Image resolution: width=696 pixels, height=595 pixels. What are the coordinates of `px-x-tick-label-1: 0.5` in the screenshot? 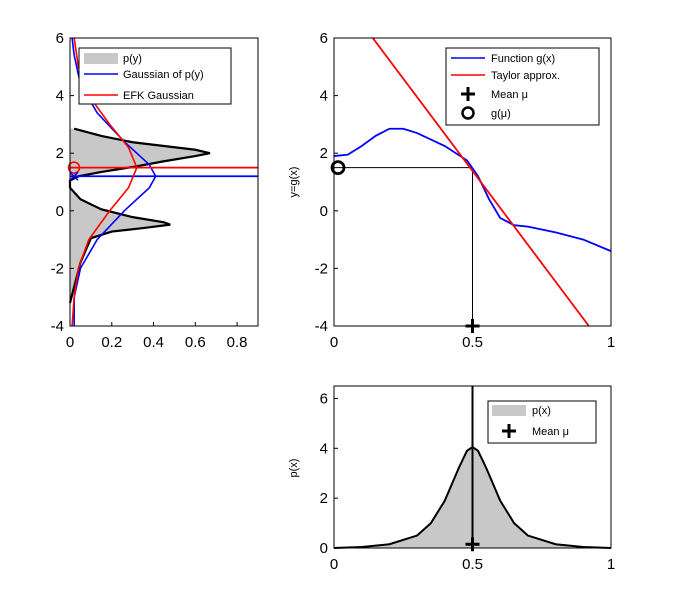 It's located at (472, 564).